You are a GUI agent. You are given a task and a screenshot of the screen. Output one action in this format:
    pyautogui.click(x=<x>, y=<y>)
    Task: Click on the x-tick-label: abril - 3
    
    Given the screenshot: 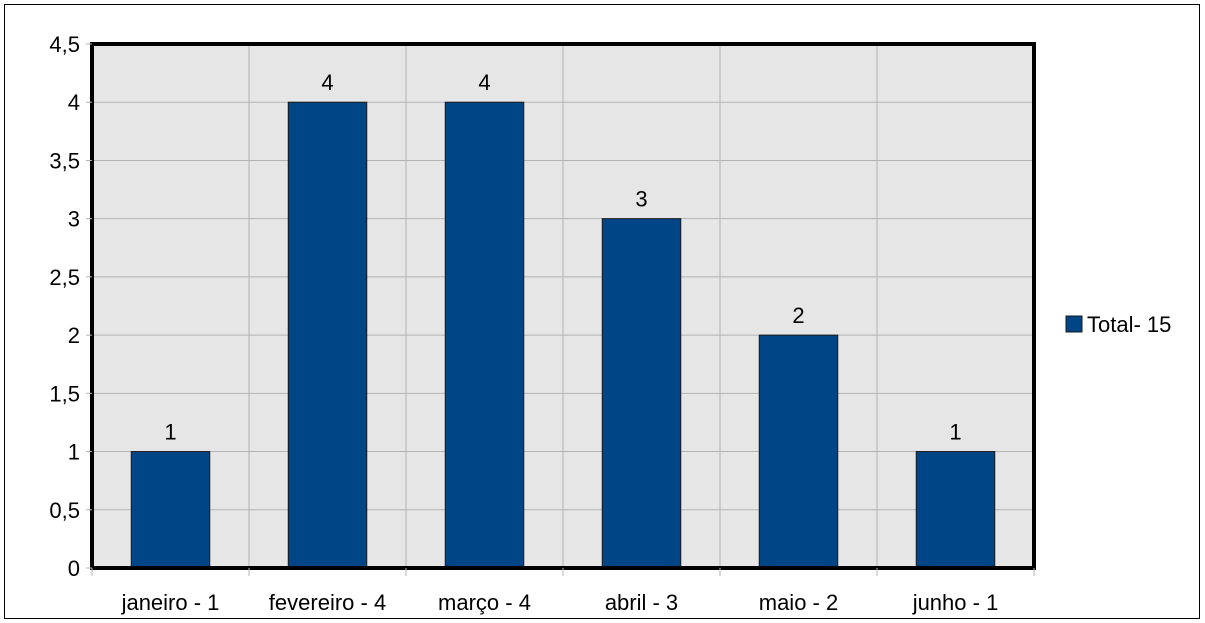 What is the action you would take?
    pyautogui.click(x=641, y=602)
    